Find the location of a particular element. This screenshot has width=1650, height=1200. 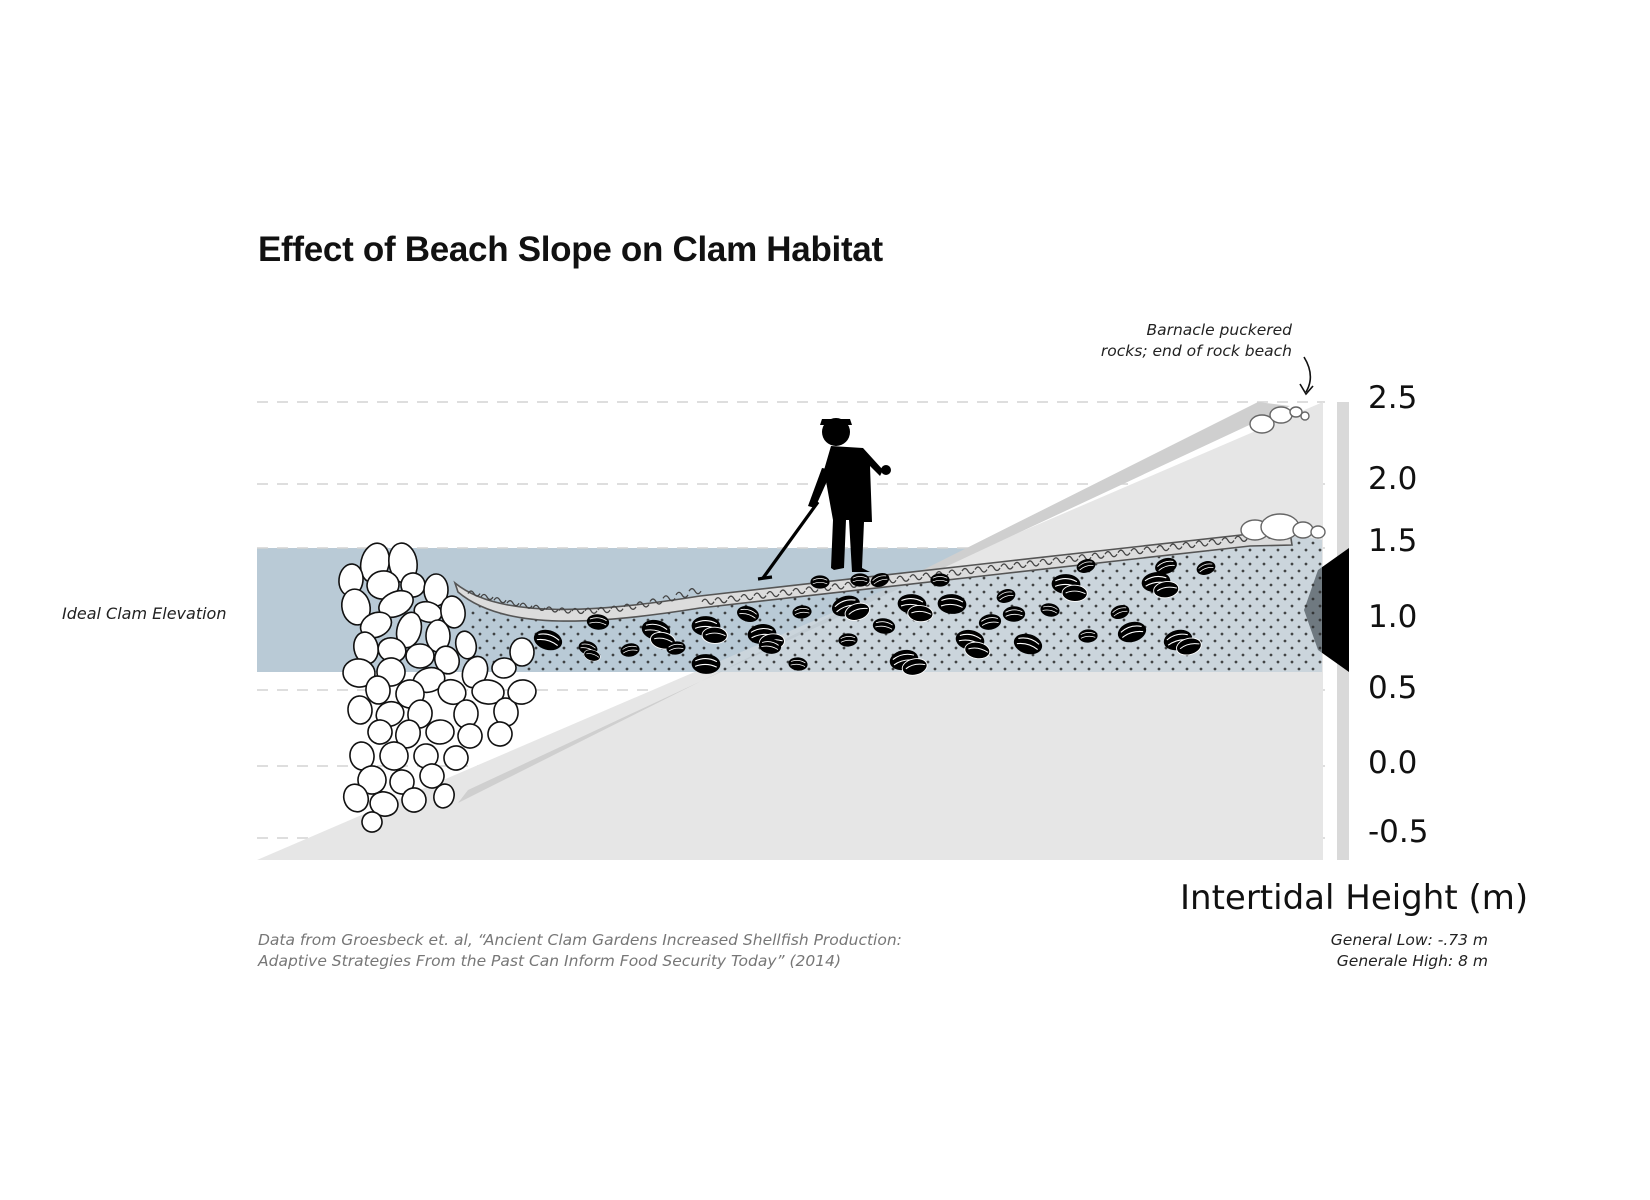

axis-tick-label: 1.0 is located at coordinates (1393, 617).